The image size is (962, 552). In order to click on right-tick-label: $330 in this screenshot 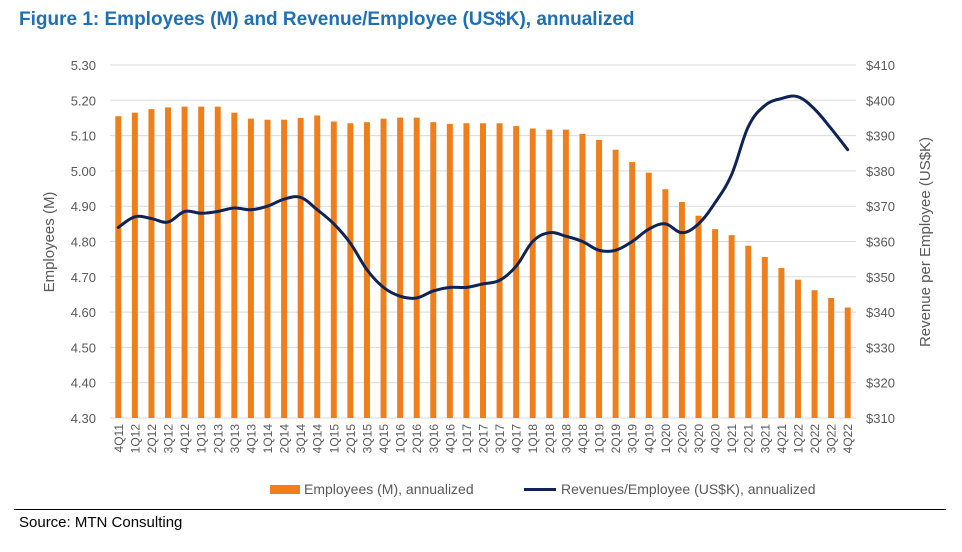, I will do `click(880, 347)`.